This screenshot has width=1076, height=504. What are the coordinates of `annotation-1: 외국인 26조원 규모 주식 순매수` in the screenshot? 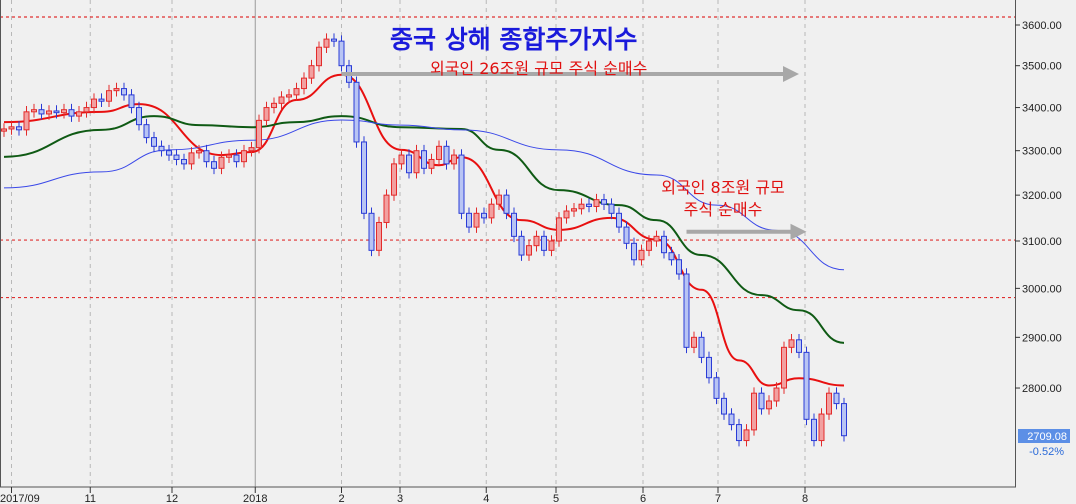 It's located at (538, 68).